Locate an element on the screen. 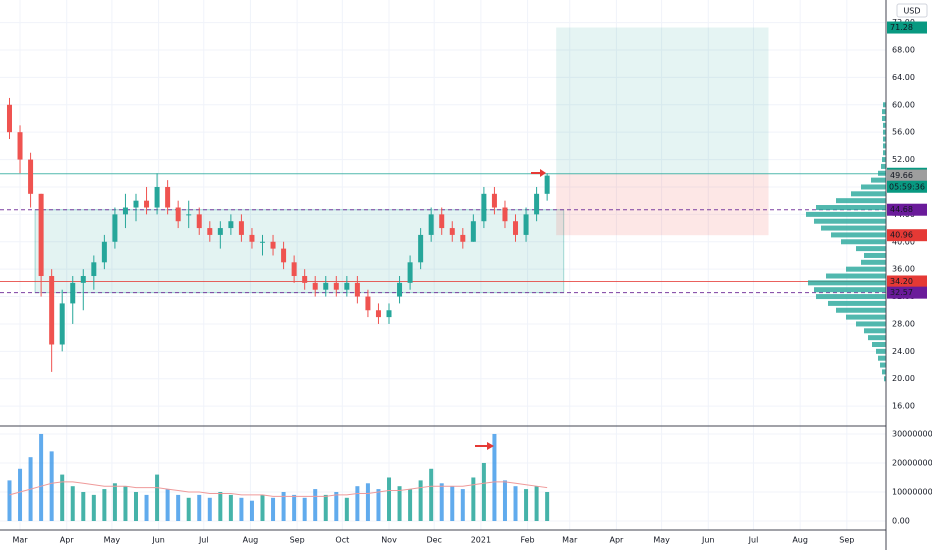 This screenshot has width=932, height=550. y-tick-label: 40.00 is located at coordinates (903, 241).